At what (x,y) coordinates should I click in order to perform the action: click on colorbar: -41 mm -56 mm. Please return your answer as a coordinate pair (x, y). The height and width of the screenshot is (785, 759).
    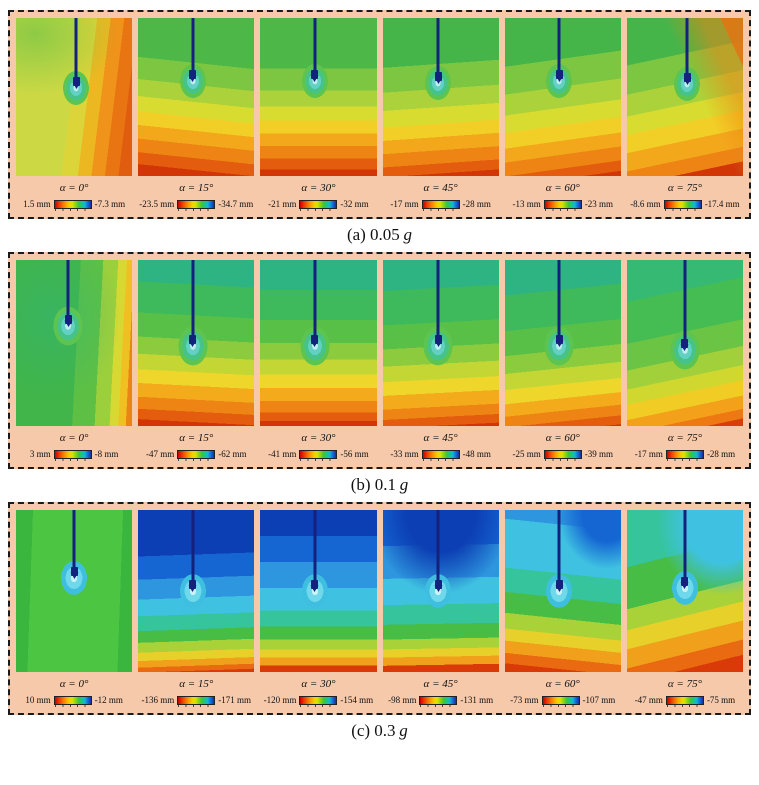
    Looking at the image, I should click on (318, 455).